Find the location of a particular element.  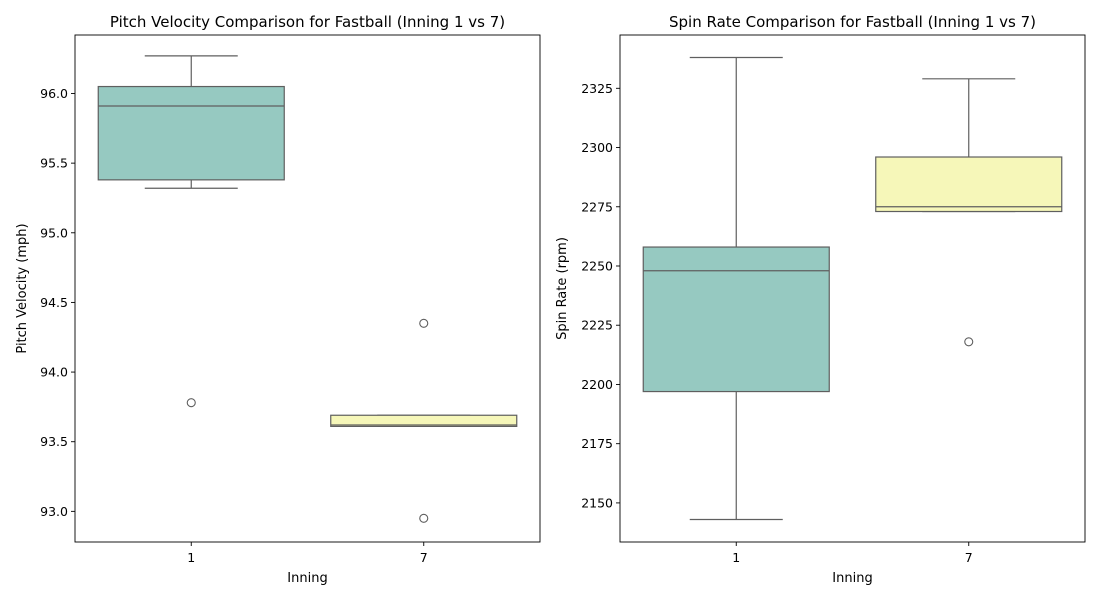

spin-y-tick-label: 2225 is located at coordinates (597, 325).